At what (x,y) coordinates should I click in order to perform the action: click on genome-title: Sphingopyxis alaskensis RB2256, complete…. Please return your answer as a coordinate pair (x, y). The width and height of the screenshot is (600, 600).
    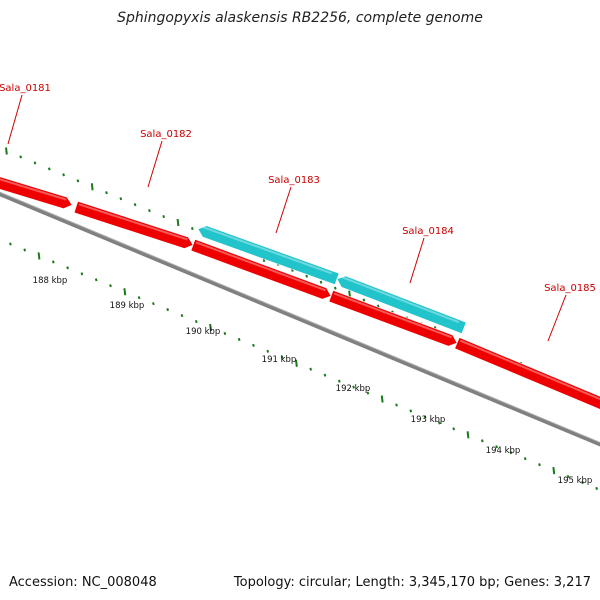
    Looking at the image, I should click on (300, 18).